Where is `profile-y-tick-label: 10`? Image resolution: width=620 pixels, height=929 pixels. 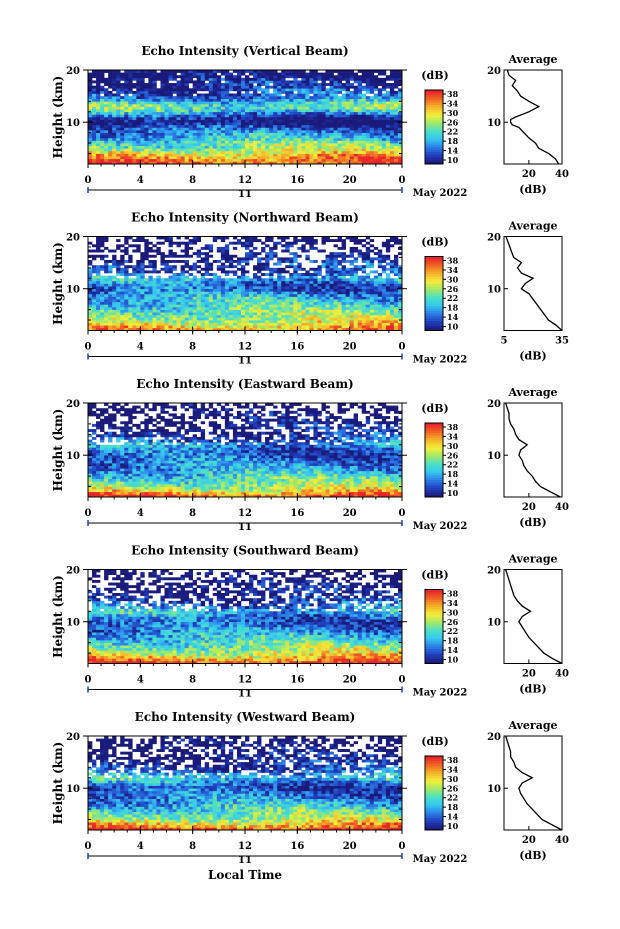 profile-y-tick-label: 10 is located at coordinates (494, 123).